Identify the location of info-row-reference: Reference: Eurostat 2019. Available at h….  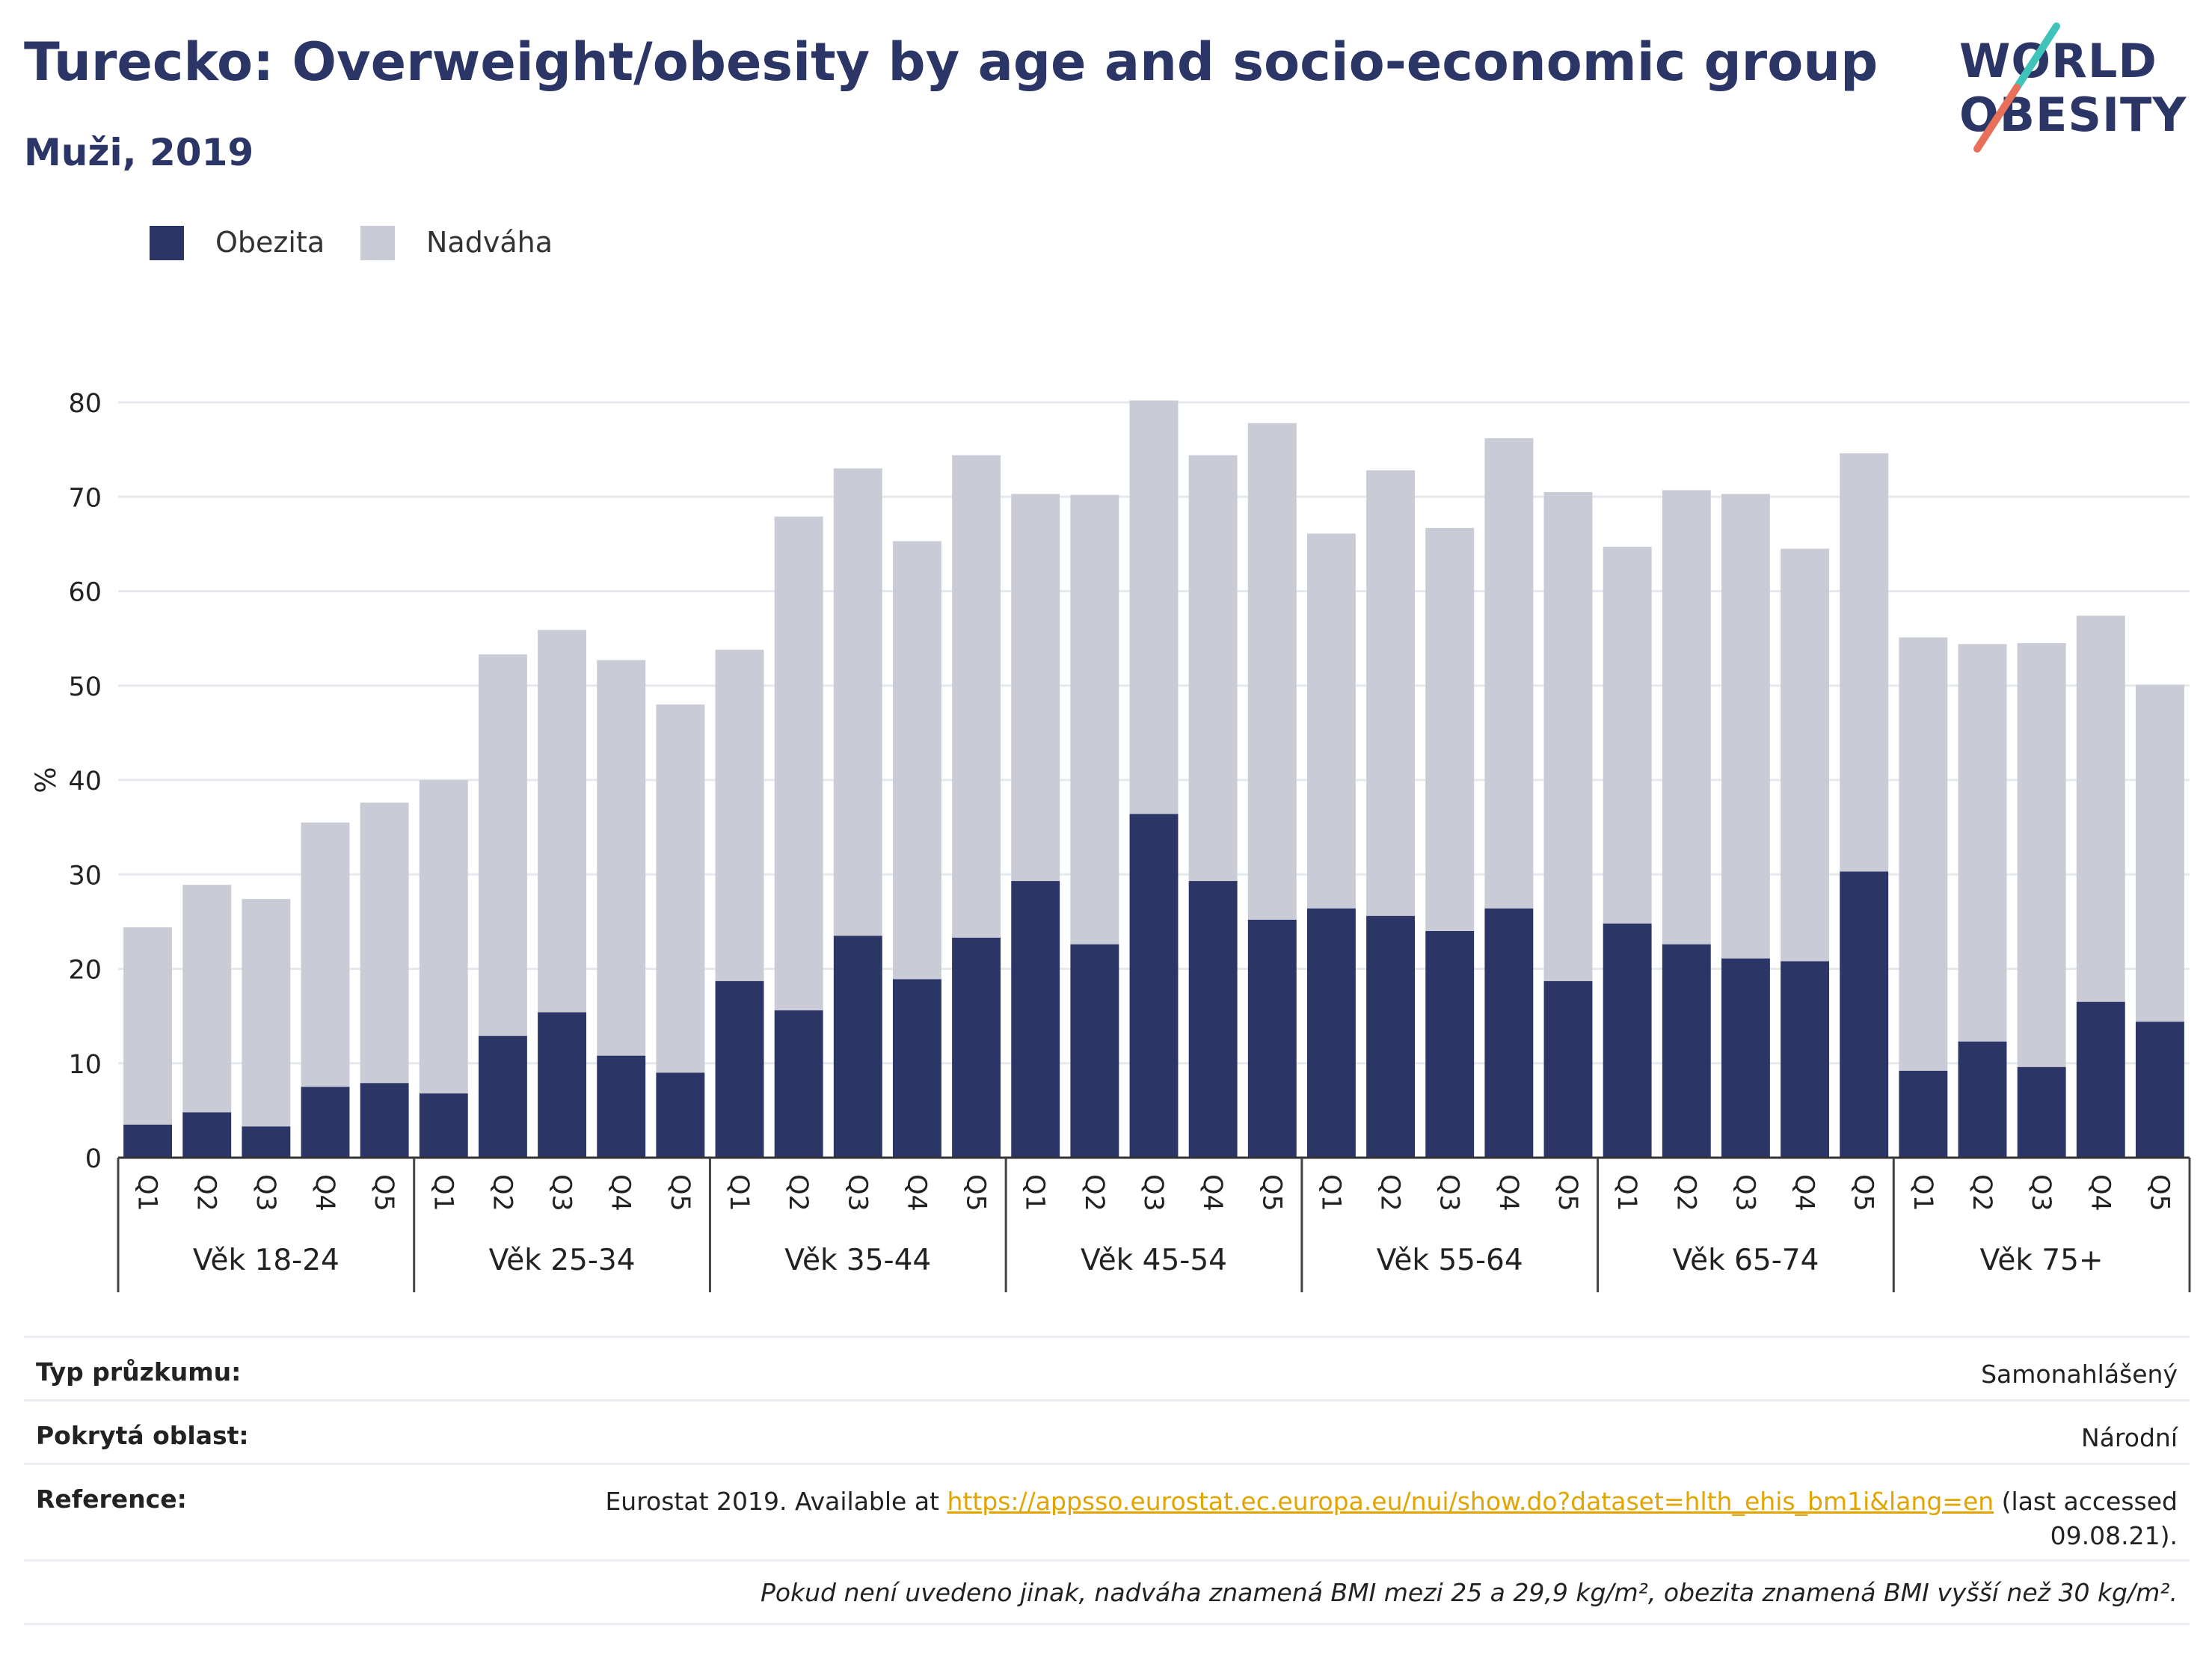
(1107, 1511).